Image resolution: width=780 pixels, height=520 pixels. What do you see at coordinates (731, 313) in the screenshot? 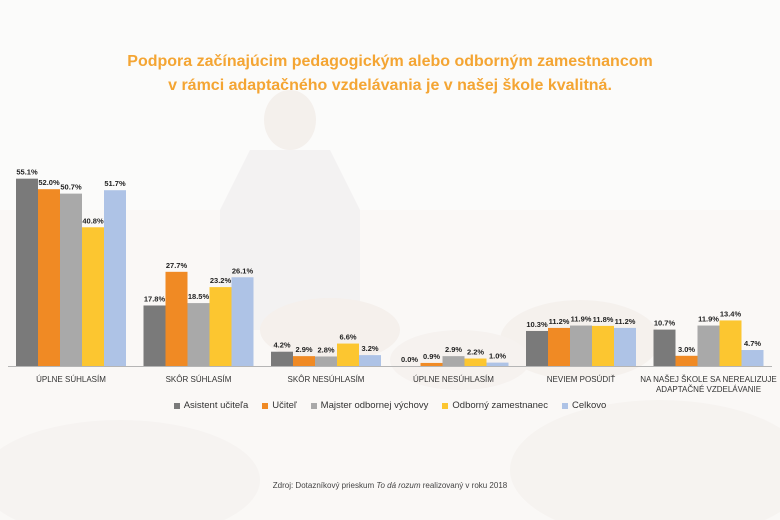
I see `data-label: 13.4%` at bounding box center [731, 313].